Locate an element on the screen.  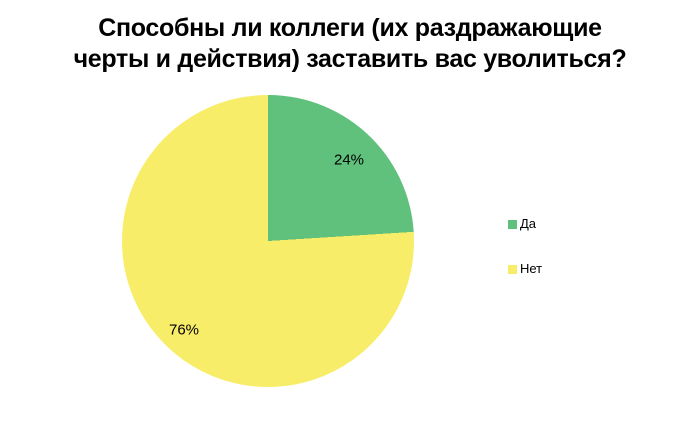
legend-item-da: Да is located at coordinates (525, 224).